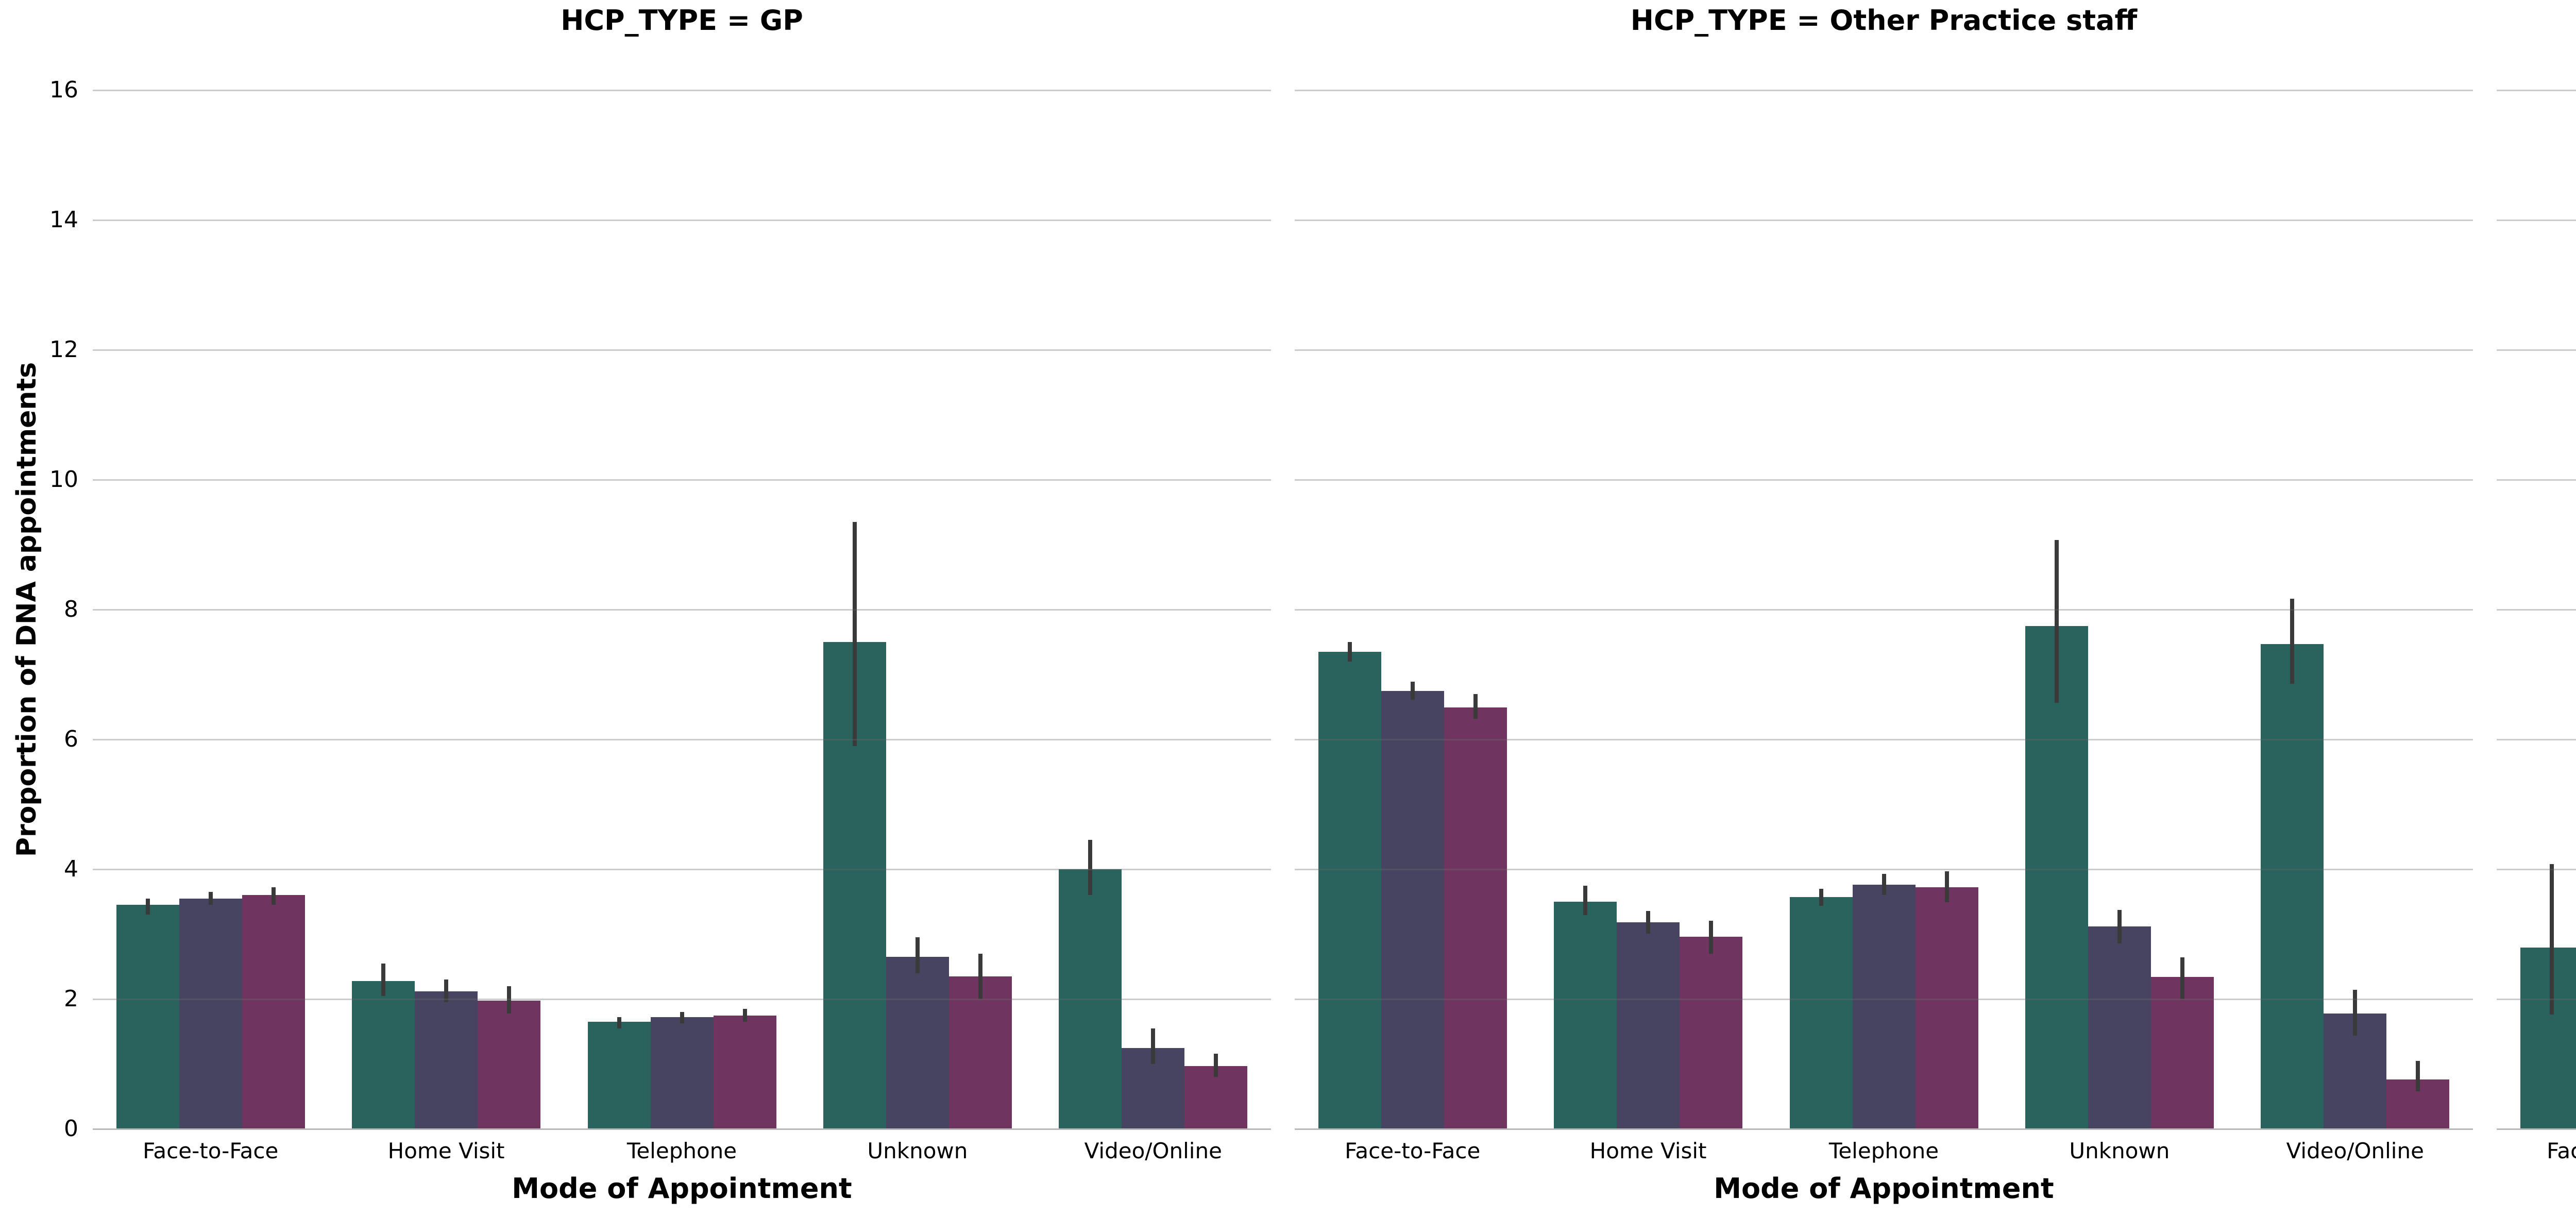 The image size is (2576, 1216). I want to click on y-tick-label: 0, so click(71, 1129).